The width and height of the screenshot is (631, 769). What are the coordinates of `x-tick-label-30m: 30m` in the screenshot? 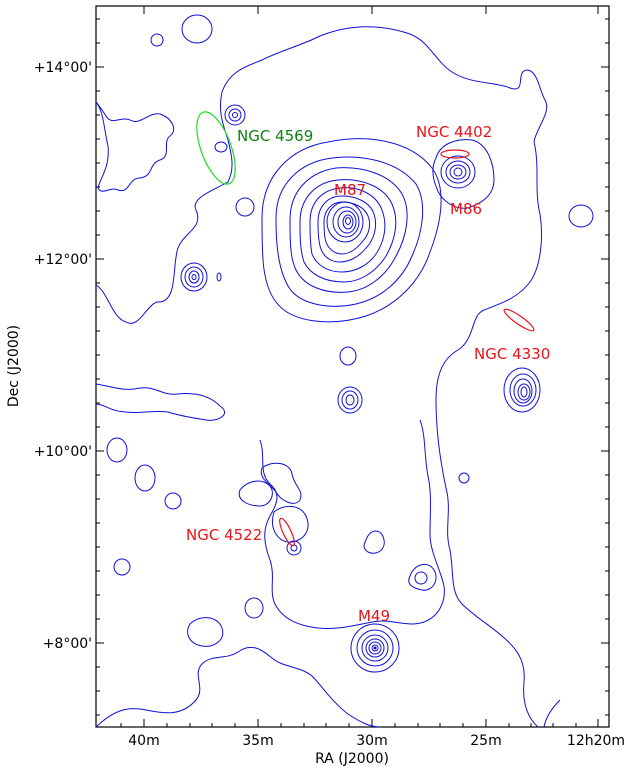 It's located at (371, 741).